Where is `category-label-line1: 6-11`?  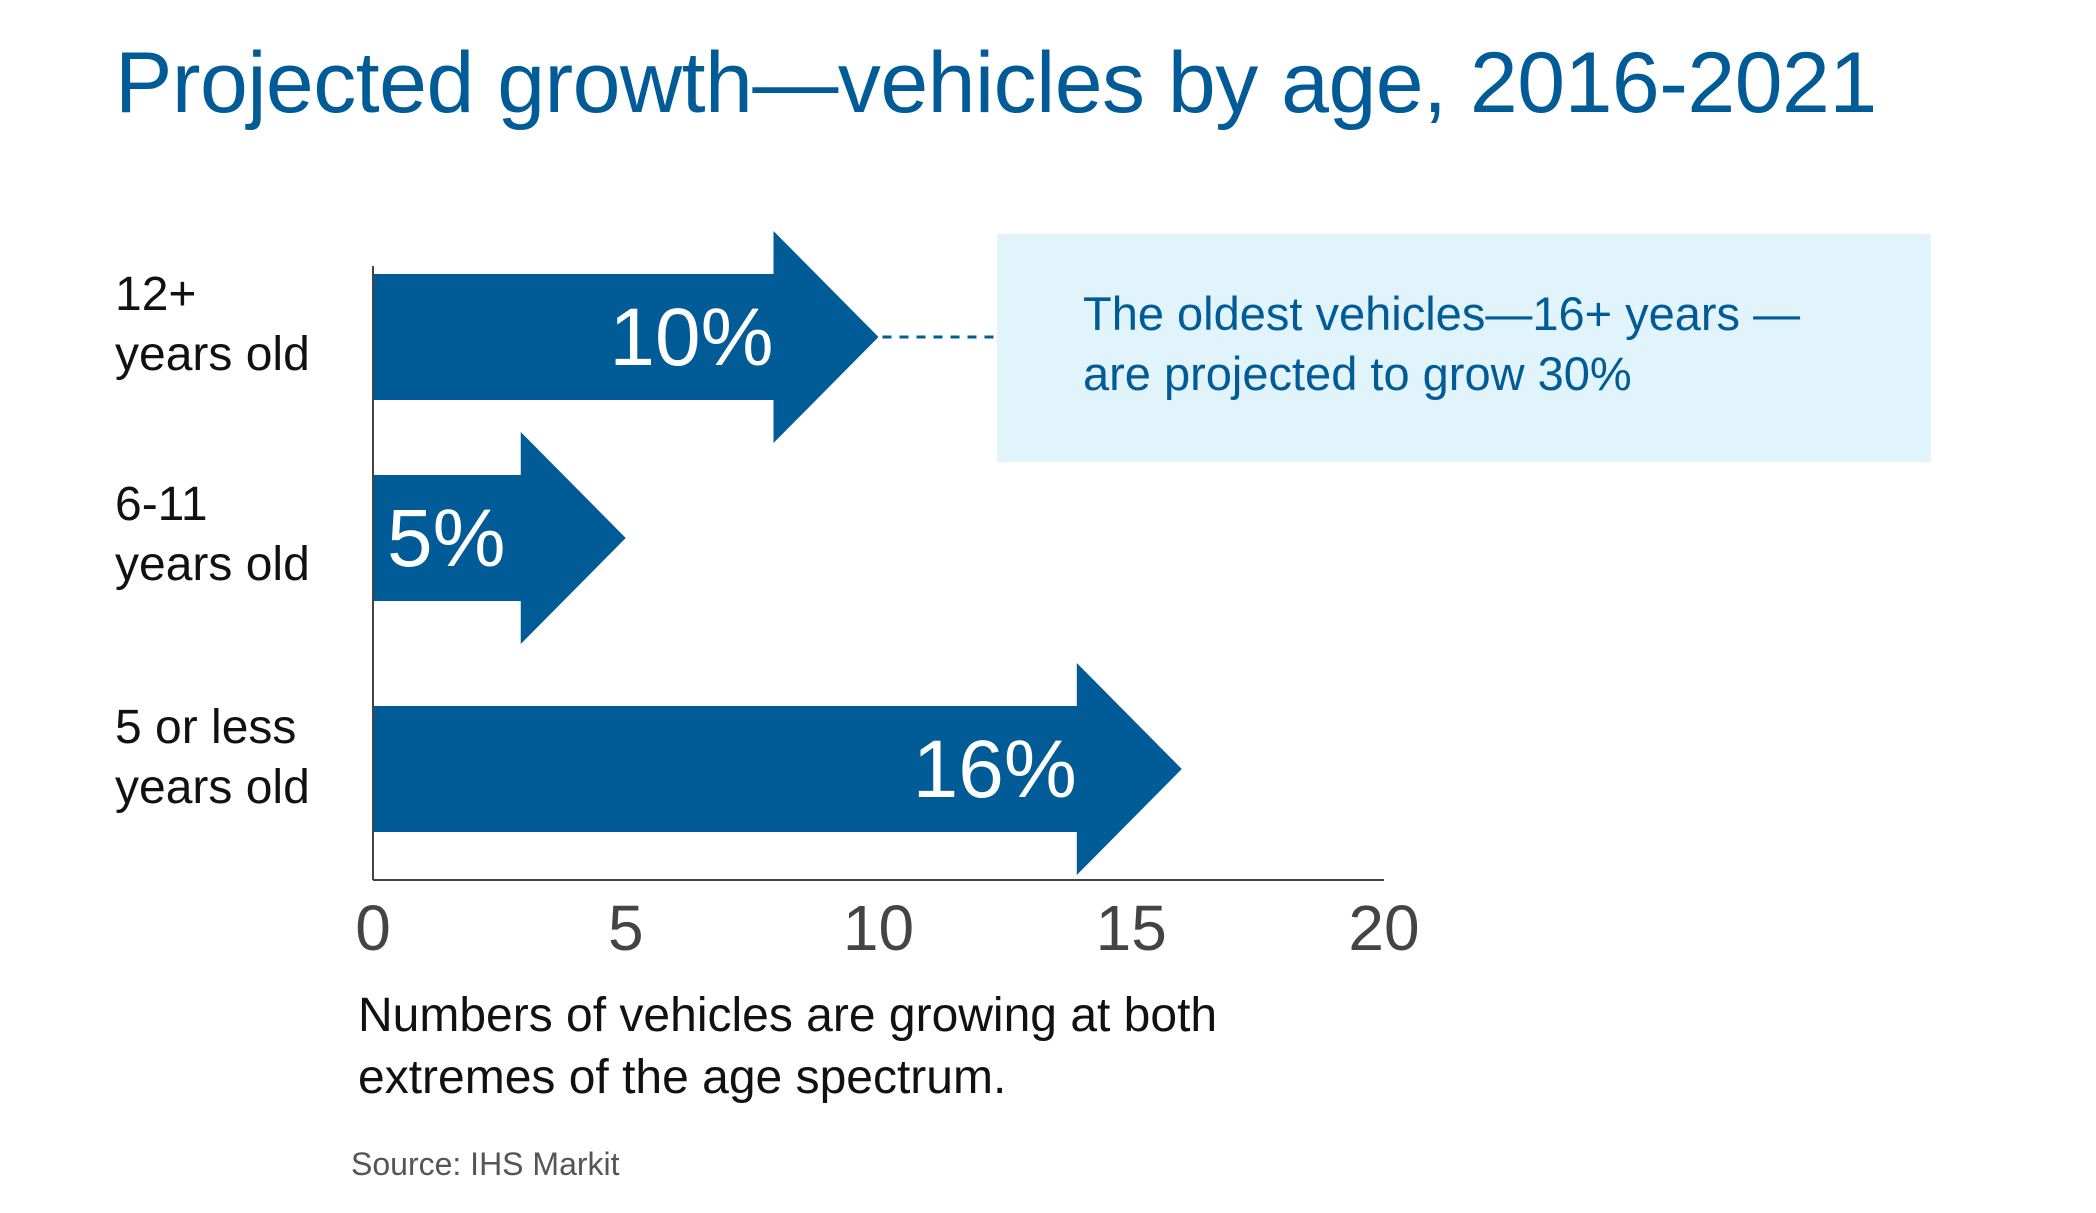 category-label-line1: 6-11 is located at coordinates (161, 504).